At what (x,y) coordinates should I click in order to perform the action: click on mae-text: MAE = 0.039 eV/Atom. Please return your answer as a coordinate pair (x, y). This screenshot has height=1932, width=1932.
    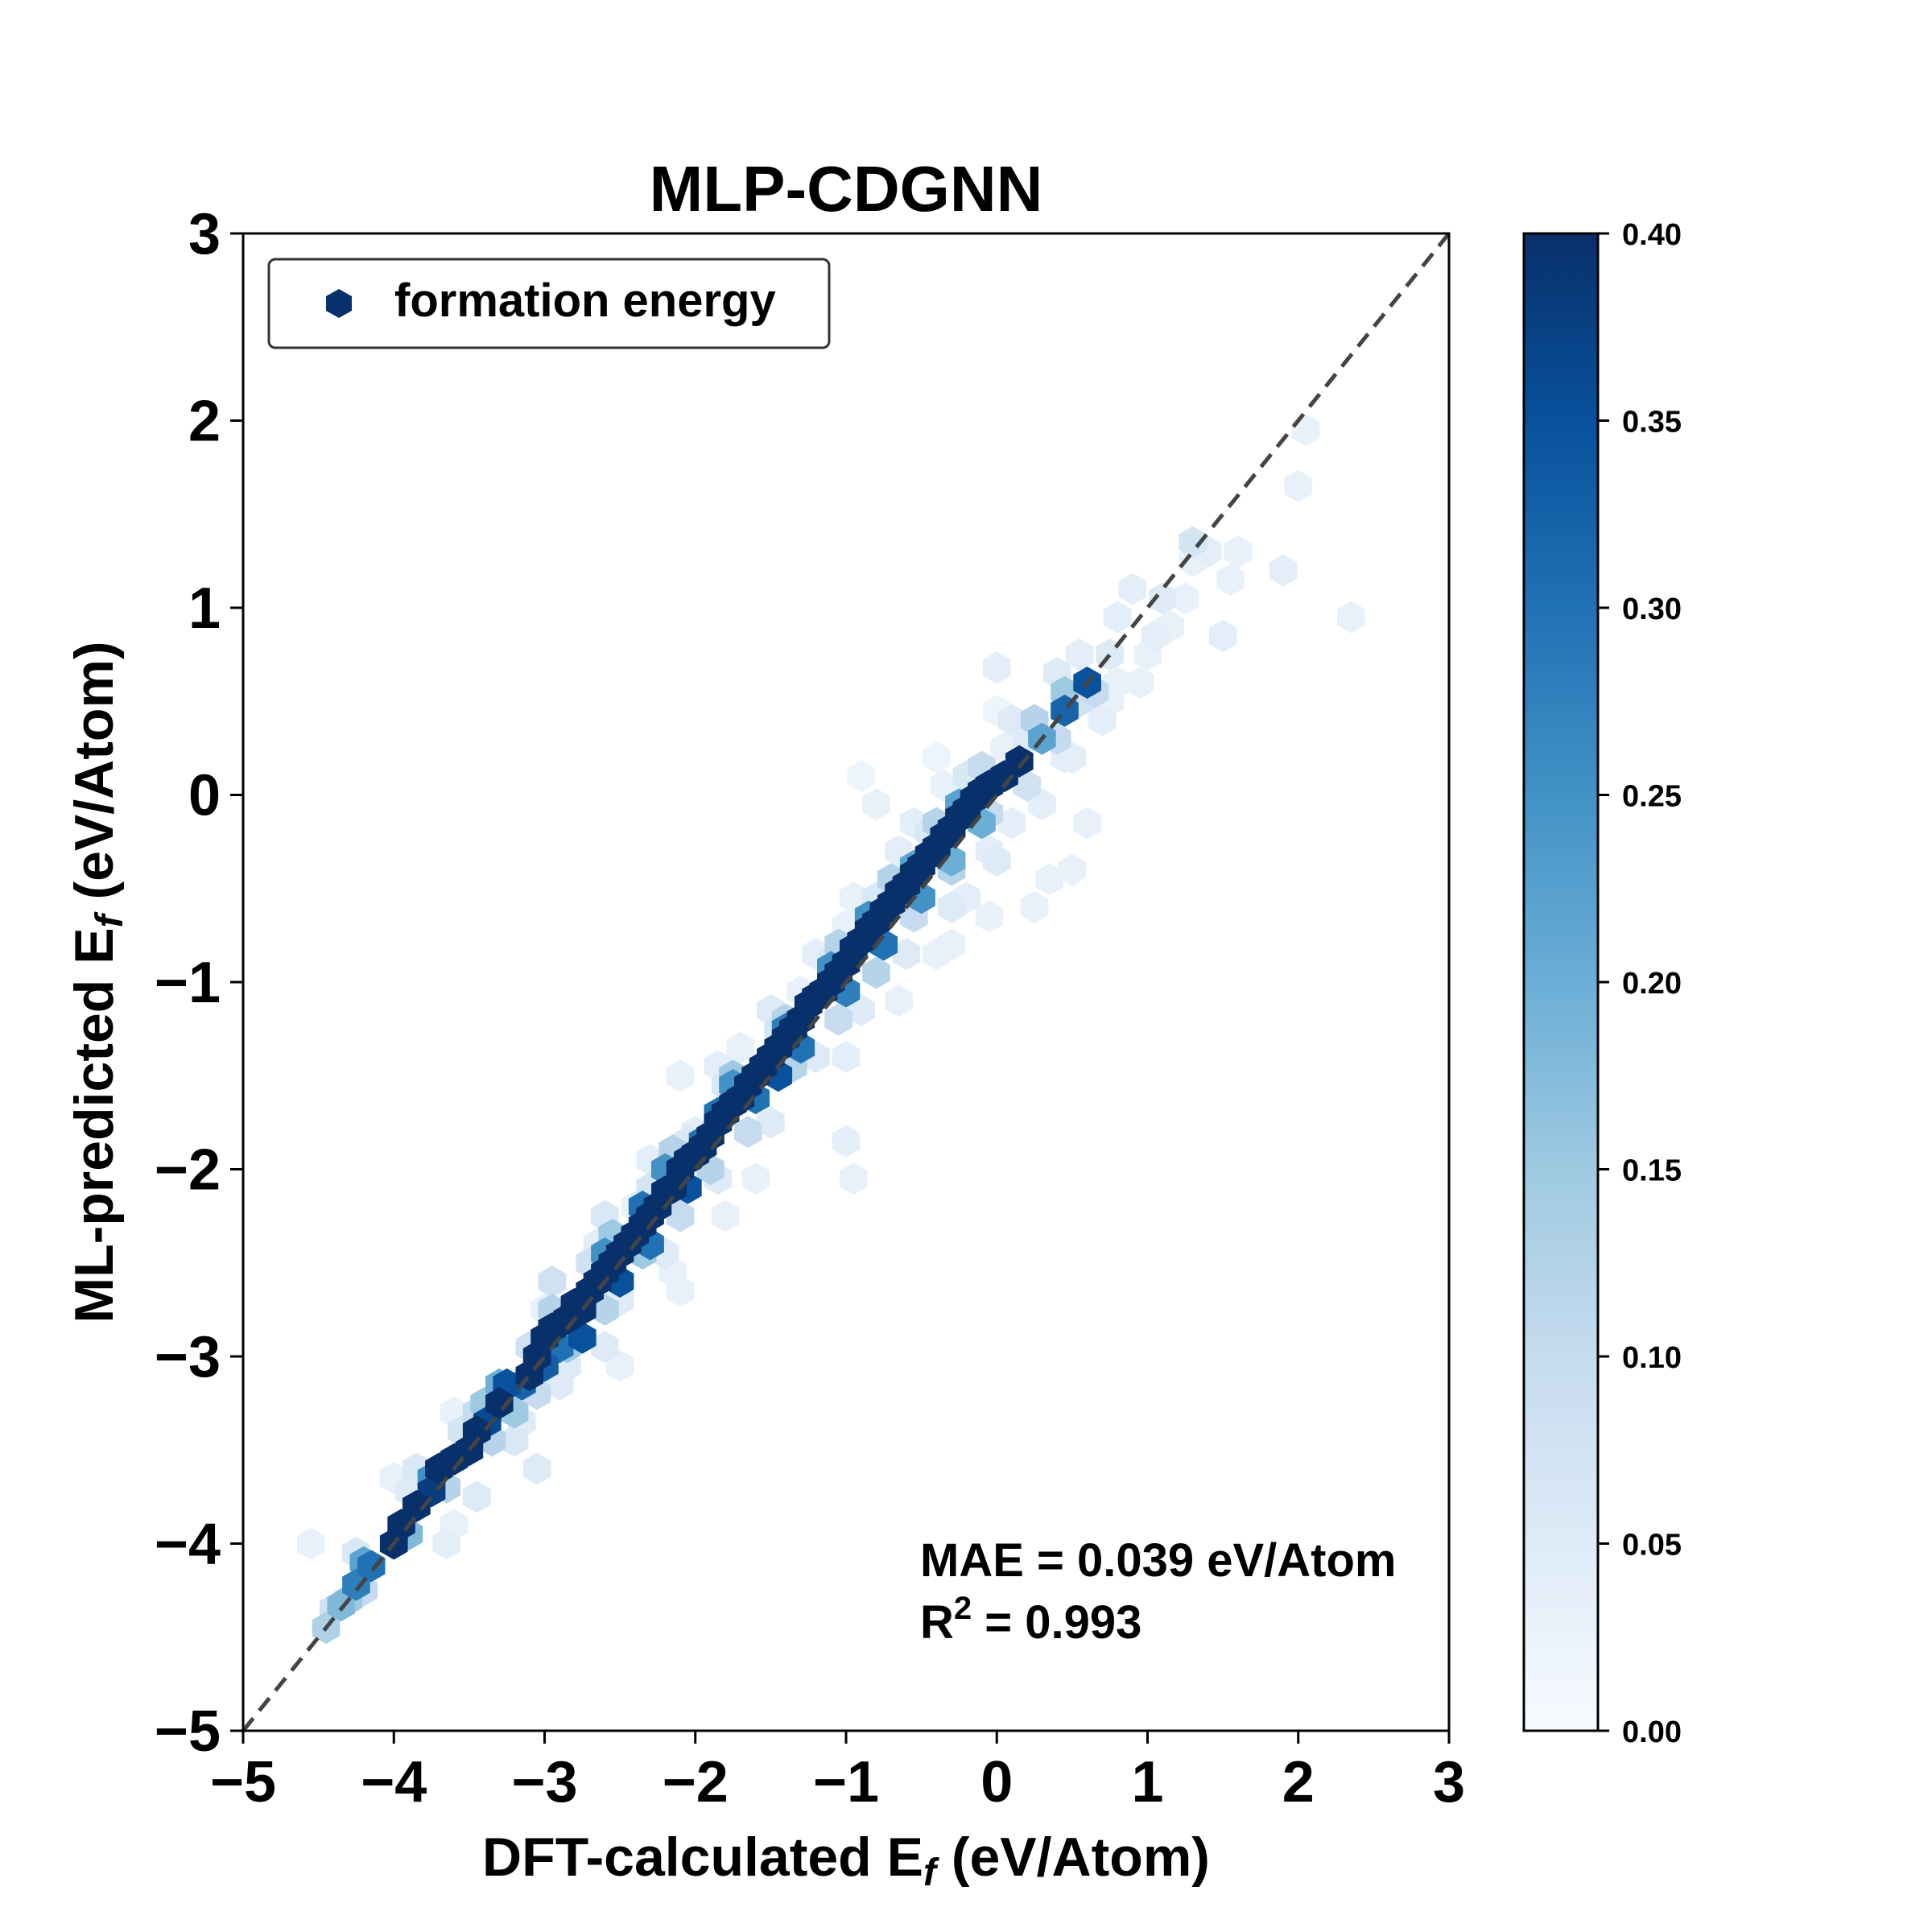
    Looking at the image, I should click on (1158, 1560).